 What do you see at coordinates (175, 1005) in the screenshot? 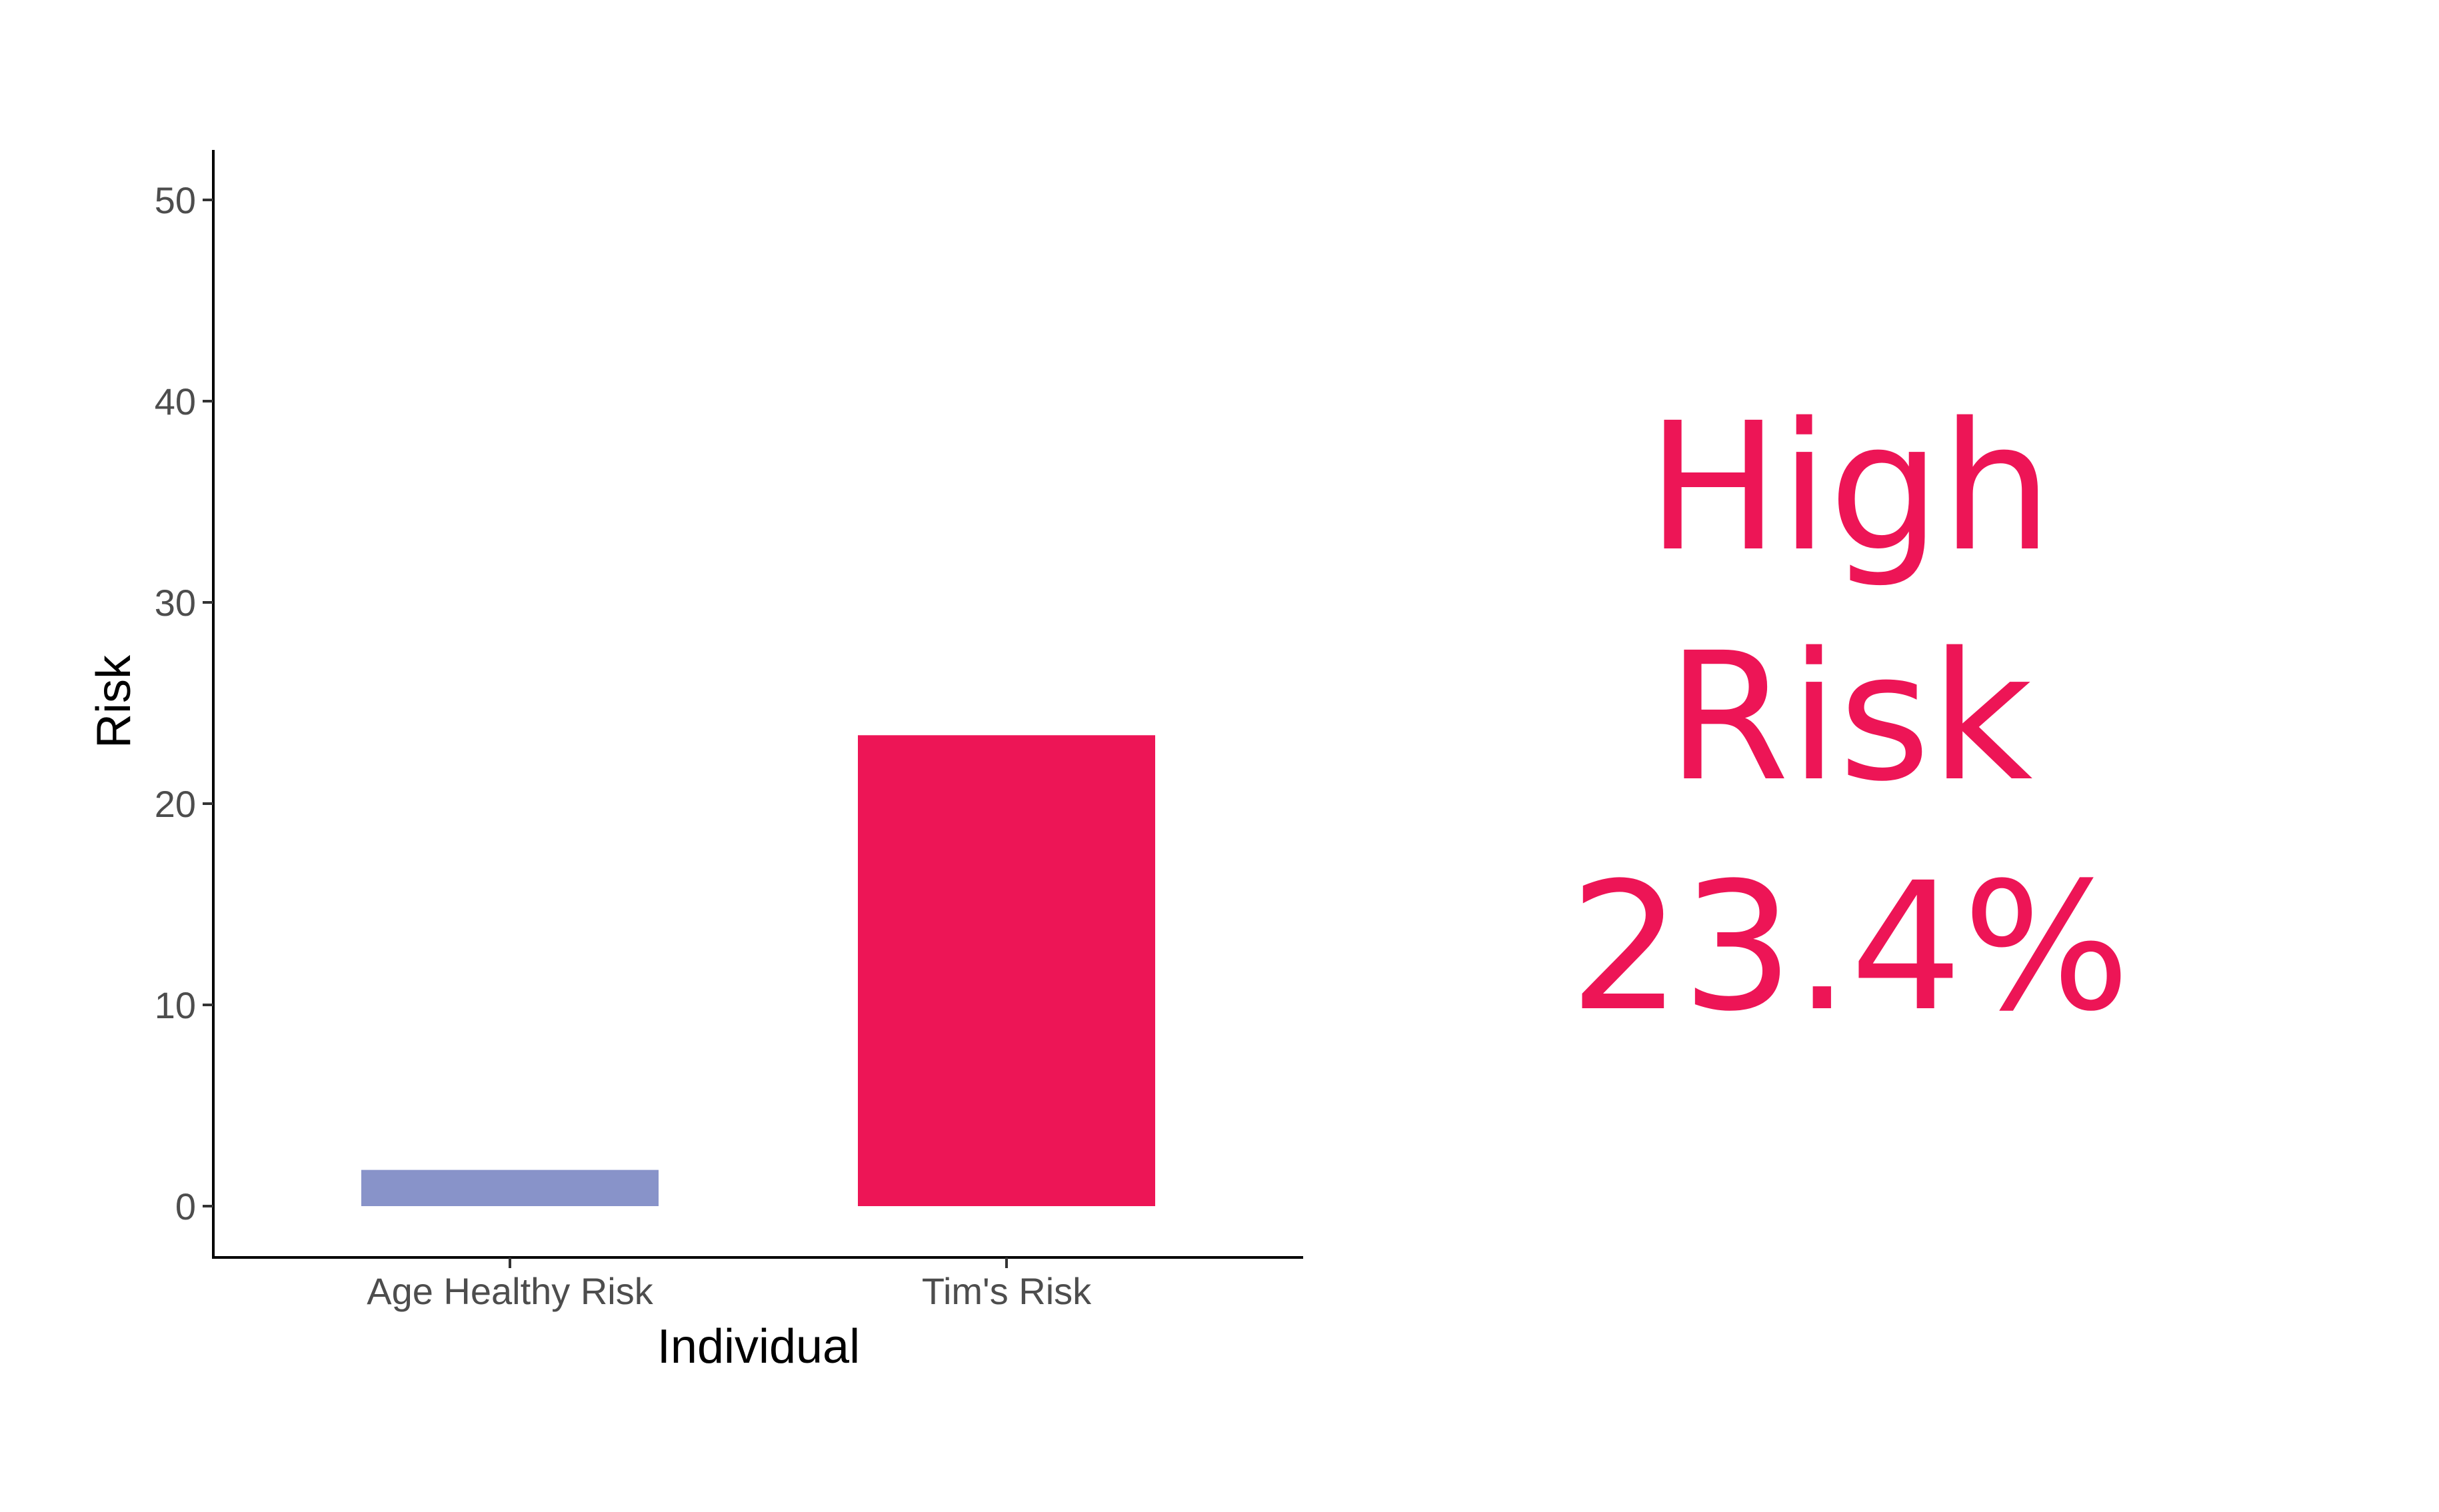
I see `y-tick-label-10: 10` at bounding box center [175, 1005].